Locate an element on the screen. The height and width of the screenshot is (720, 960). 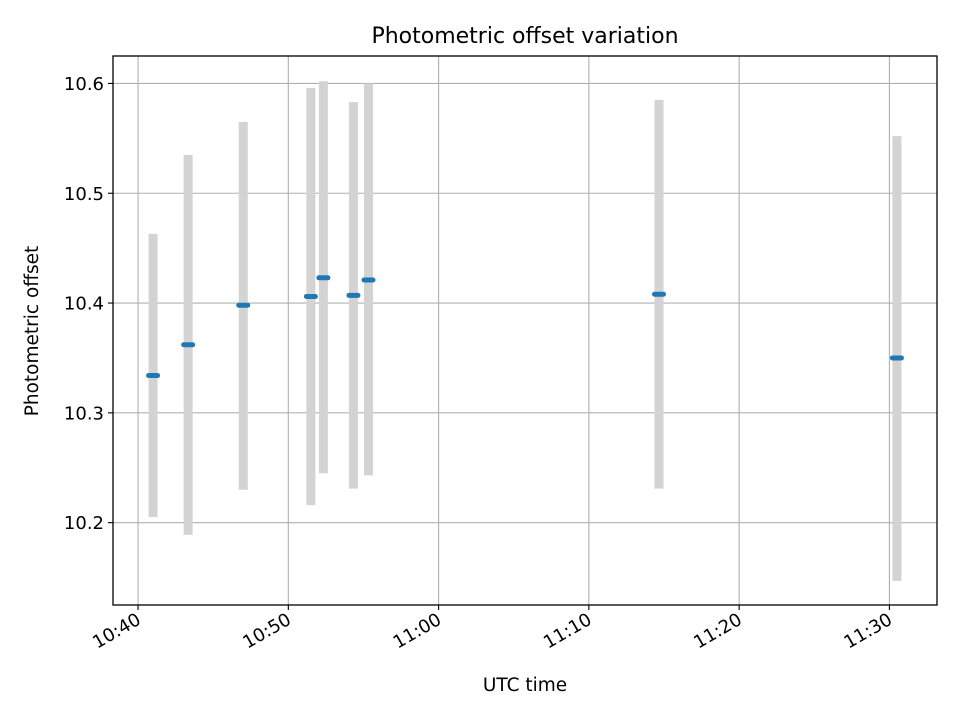
y-tick-label: 10.4 is located at coordinates (84, 304).